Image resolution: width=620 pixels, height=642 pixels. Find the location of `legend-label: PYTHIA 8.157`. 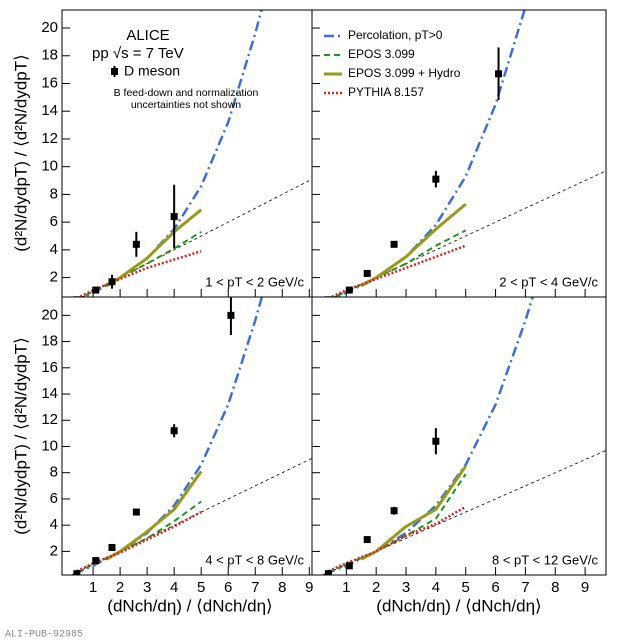

legend-label: PYTHIA 8.157 is located at coordinates (386, 92).